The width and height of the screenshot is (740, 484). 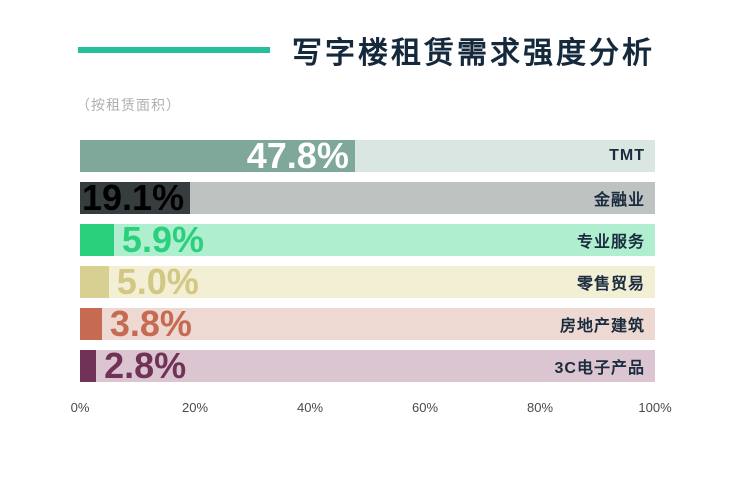 I want to click on bar-row: 47.8% TMT, so click(x=367, y=155).